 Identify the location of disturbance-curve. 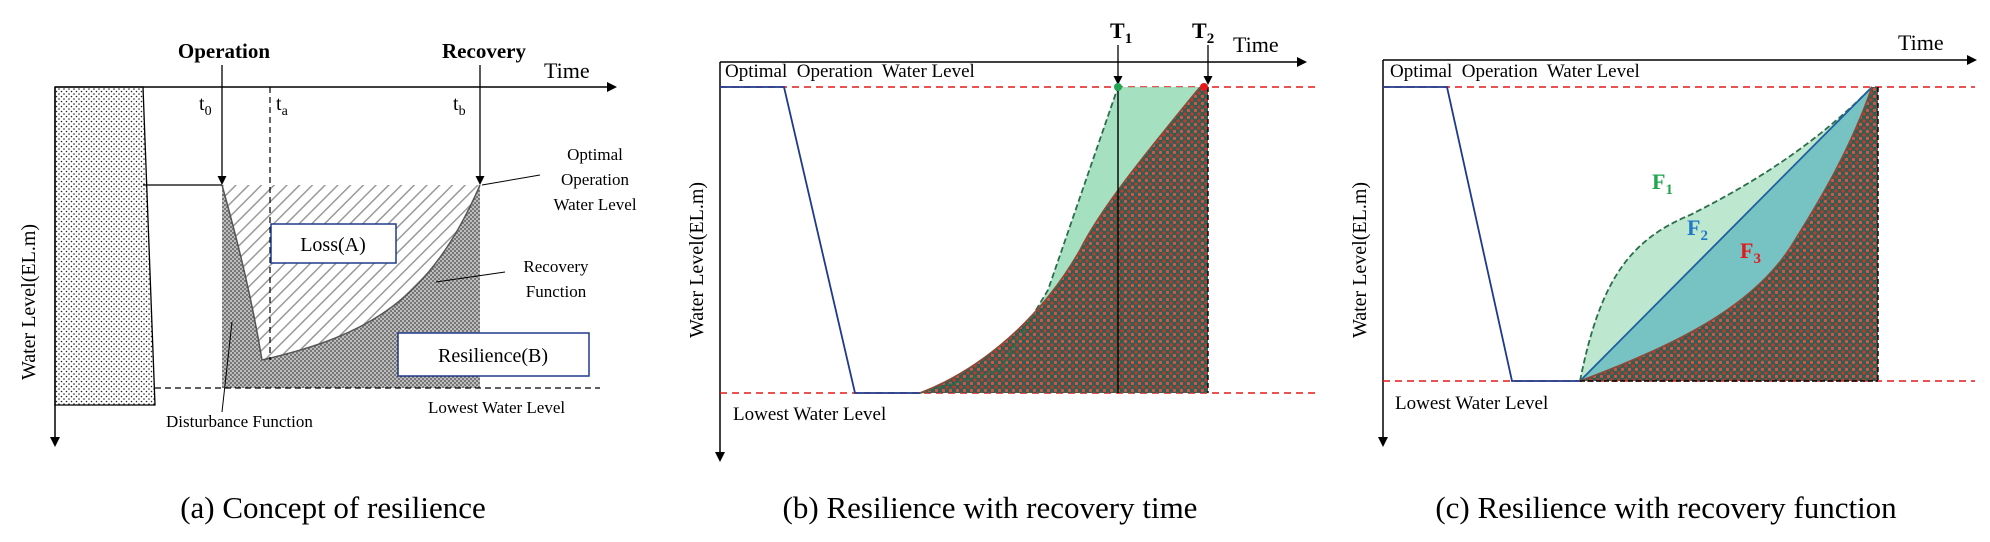
(242, 272).